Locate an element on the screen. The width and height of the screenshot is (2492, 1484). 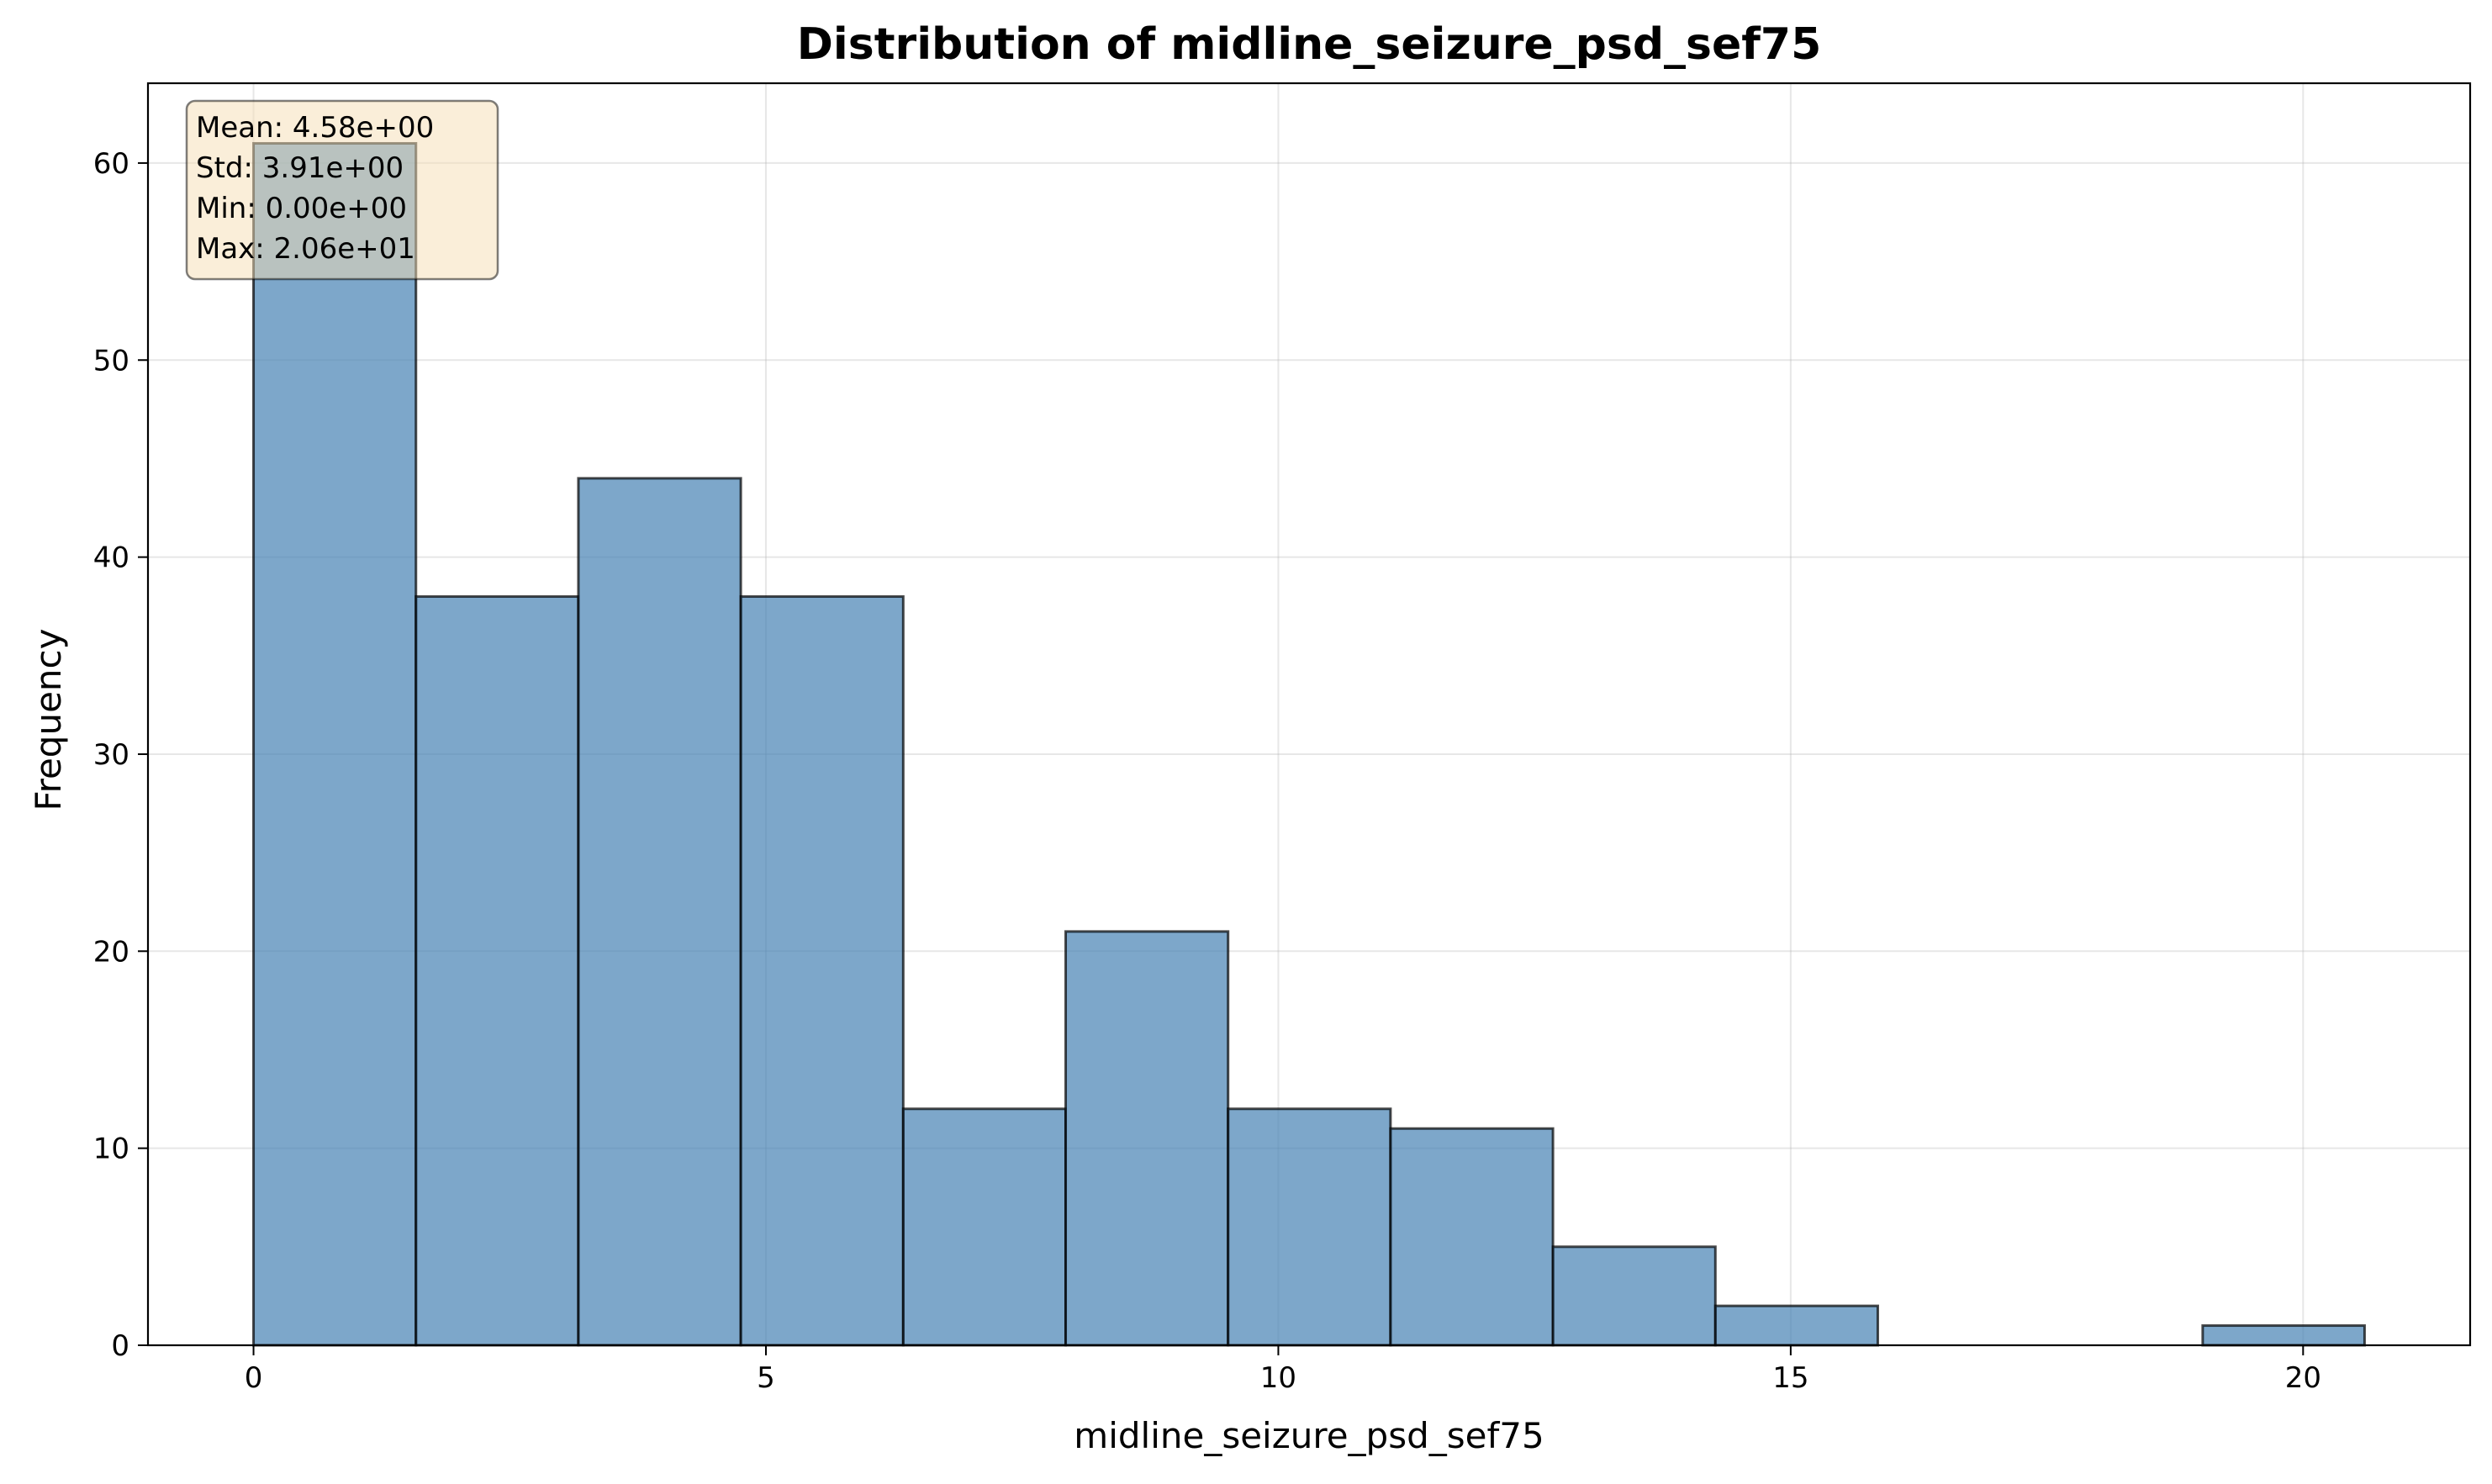
stats-min: Min: 0.00e+00 is located at coordinates (301, 208).